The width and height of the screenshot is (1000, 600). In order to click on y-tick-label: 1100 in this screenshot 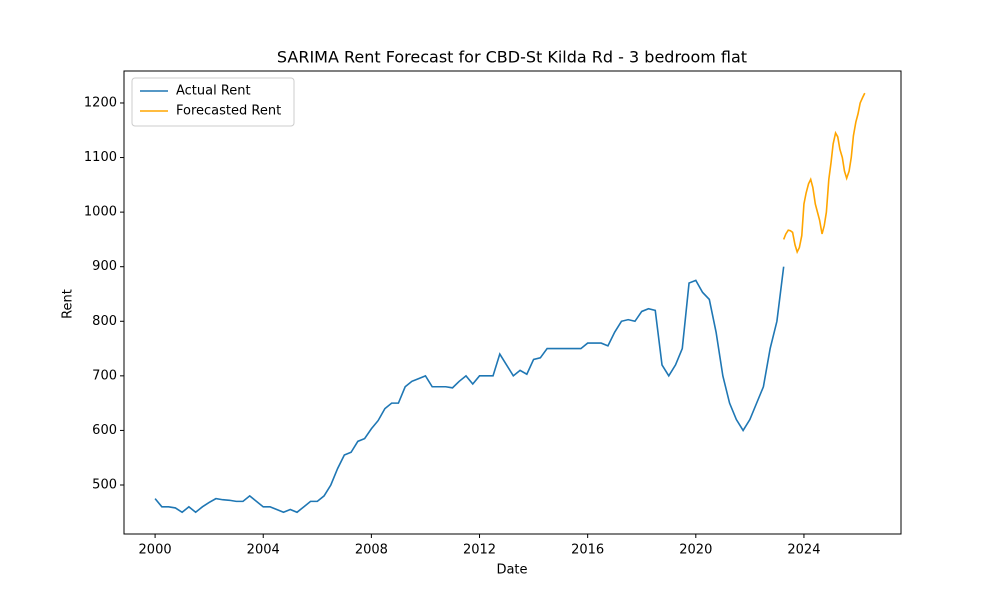, I will do `click(100, 157)`.